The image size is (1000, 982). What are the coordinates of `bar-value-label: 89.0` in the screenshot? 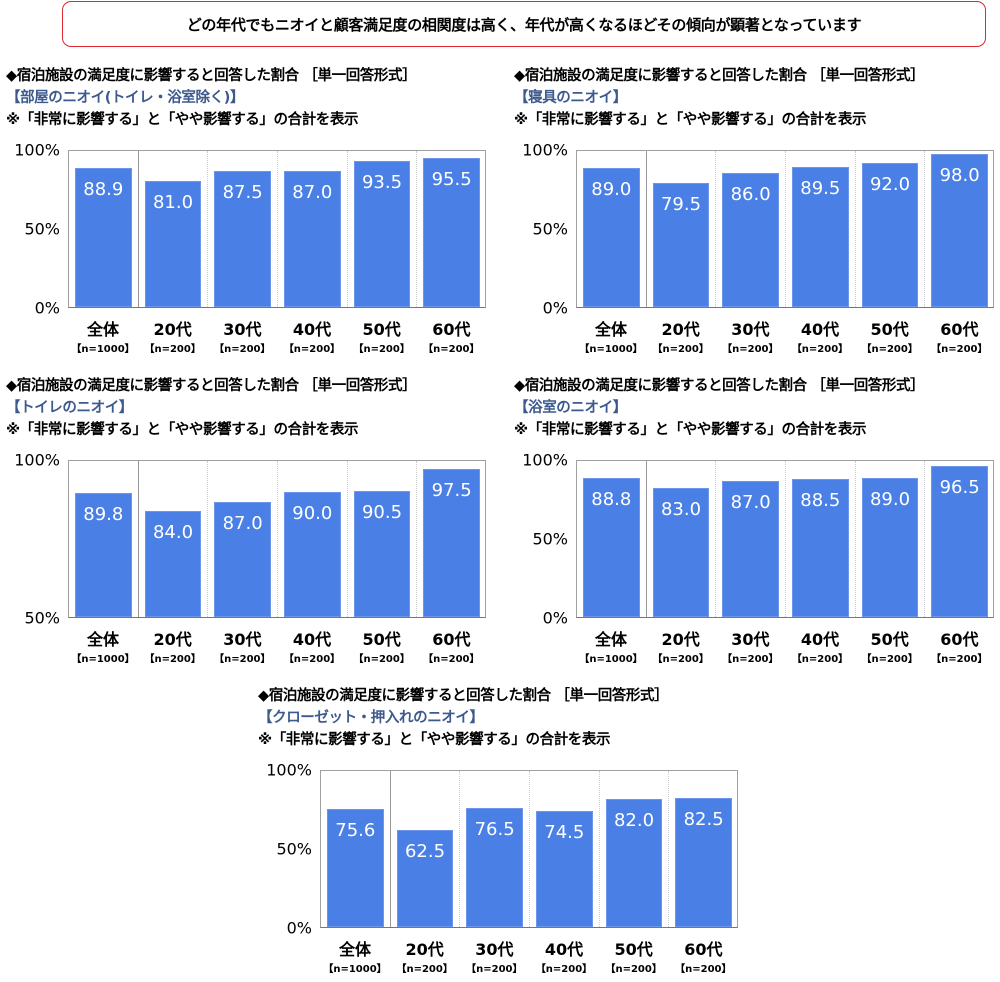 It's located at (611, 190).